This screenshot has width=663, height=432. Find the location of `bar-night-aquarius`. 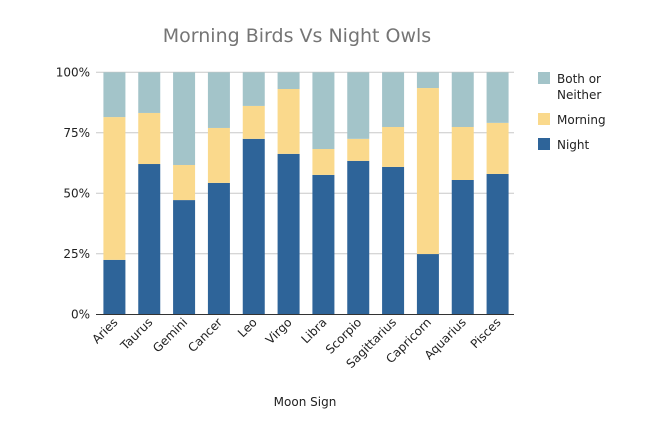

bar-night-aquarius is located at coordinates (462, 247).